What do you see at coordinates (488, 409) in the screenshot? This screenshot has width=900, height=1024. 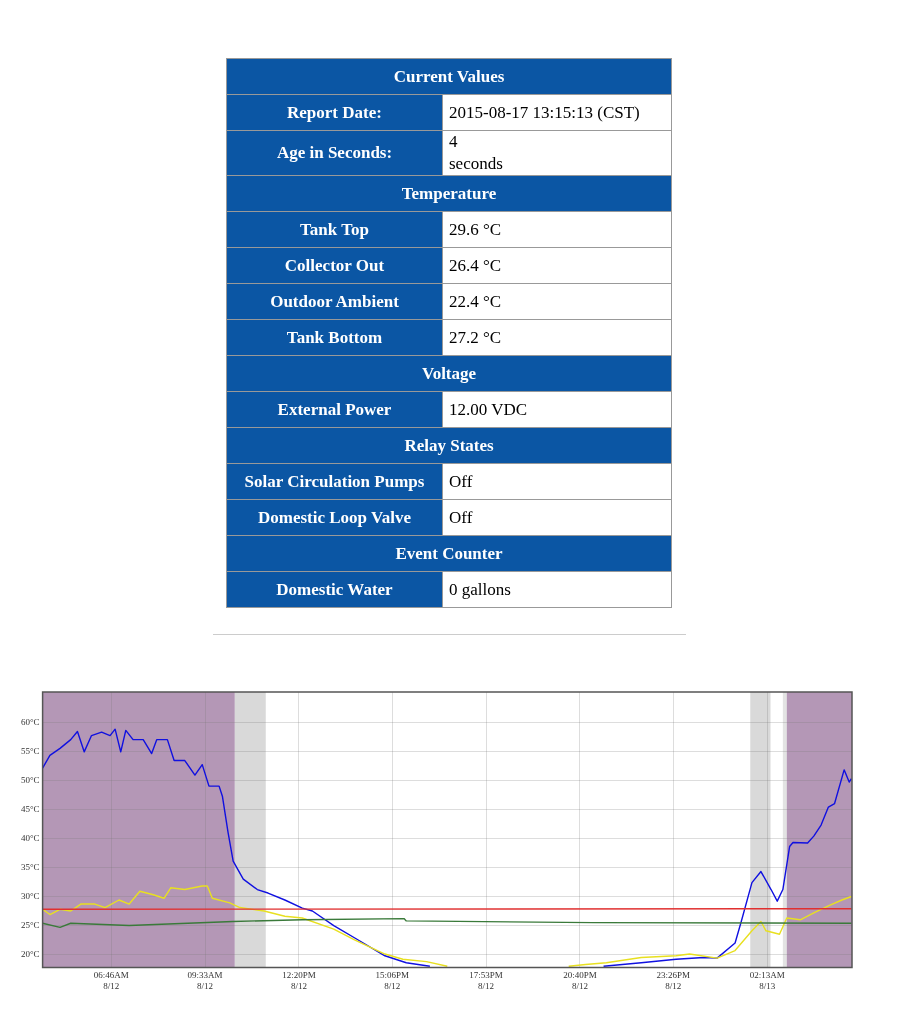 I see `text: 12.00 VDC` at bounding box center [488, 409].